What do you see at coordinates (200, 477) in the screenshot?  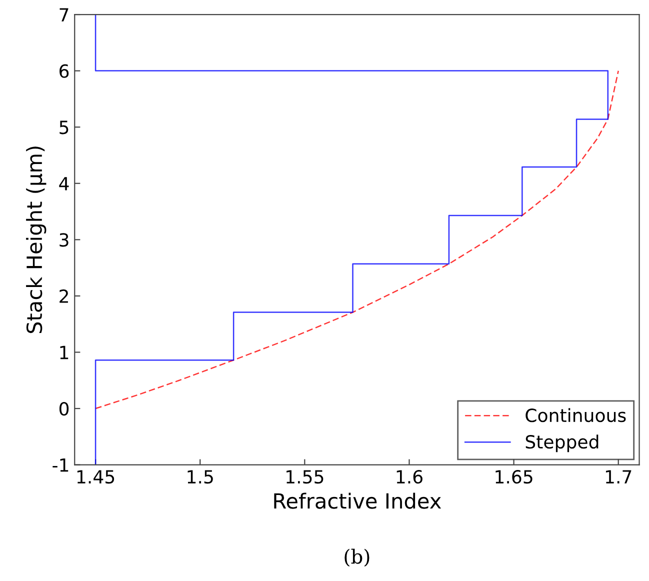 I see `x-tick-label: 1.5` at bounding box center [200, 477].